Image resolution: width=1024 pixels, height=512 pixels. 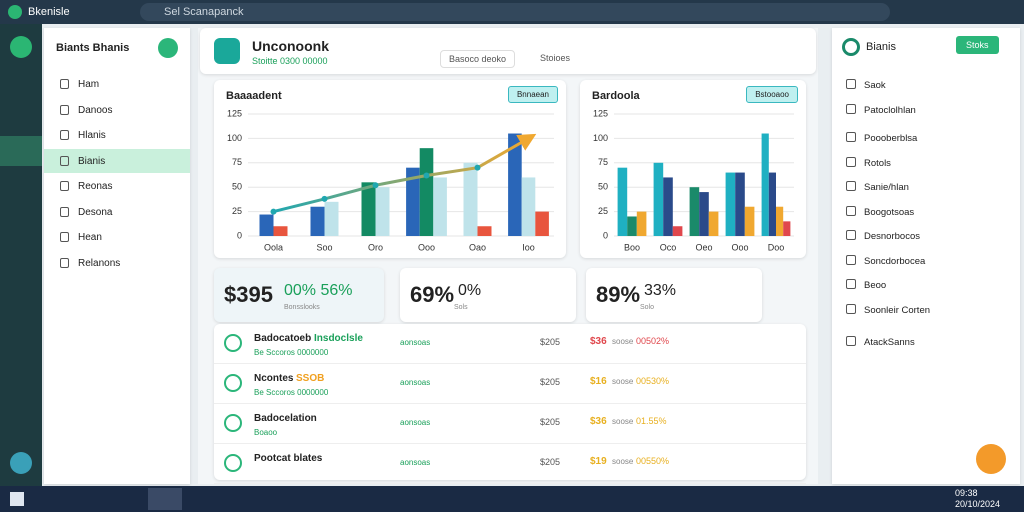 I want to click on row-title: Pootcat blates, so click(x=288, y=458).